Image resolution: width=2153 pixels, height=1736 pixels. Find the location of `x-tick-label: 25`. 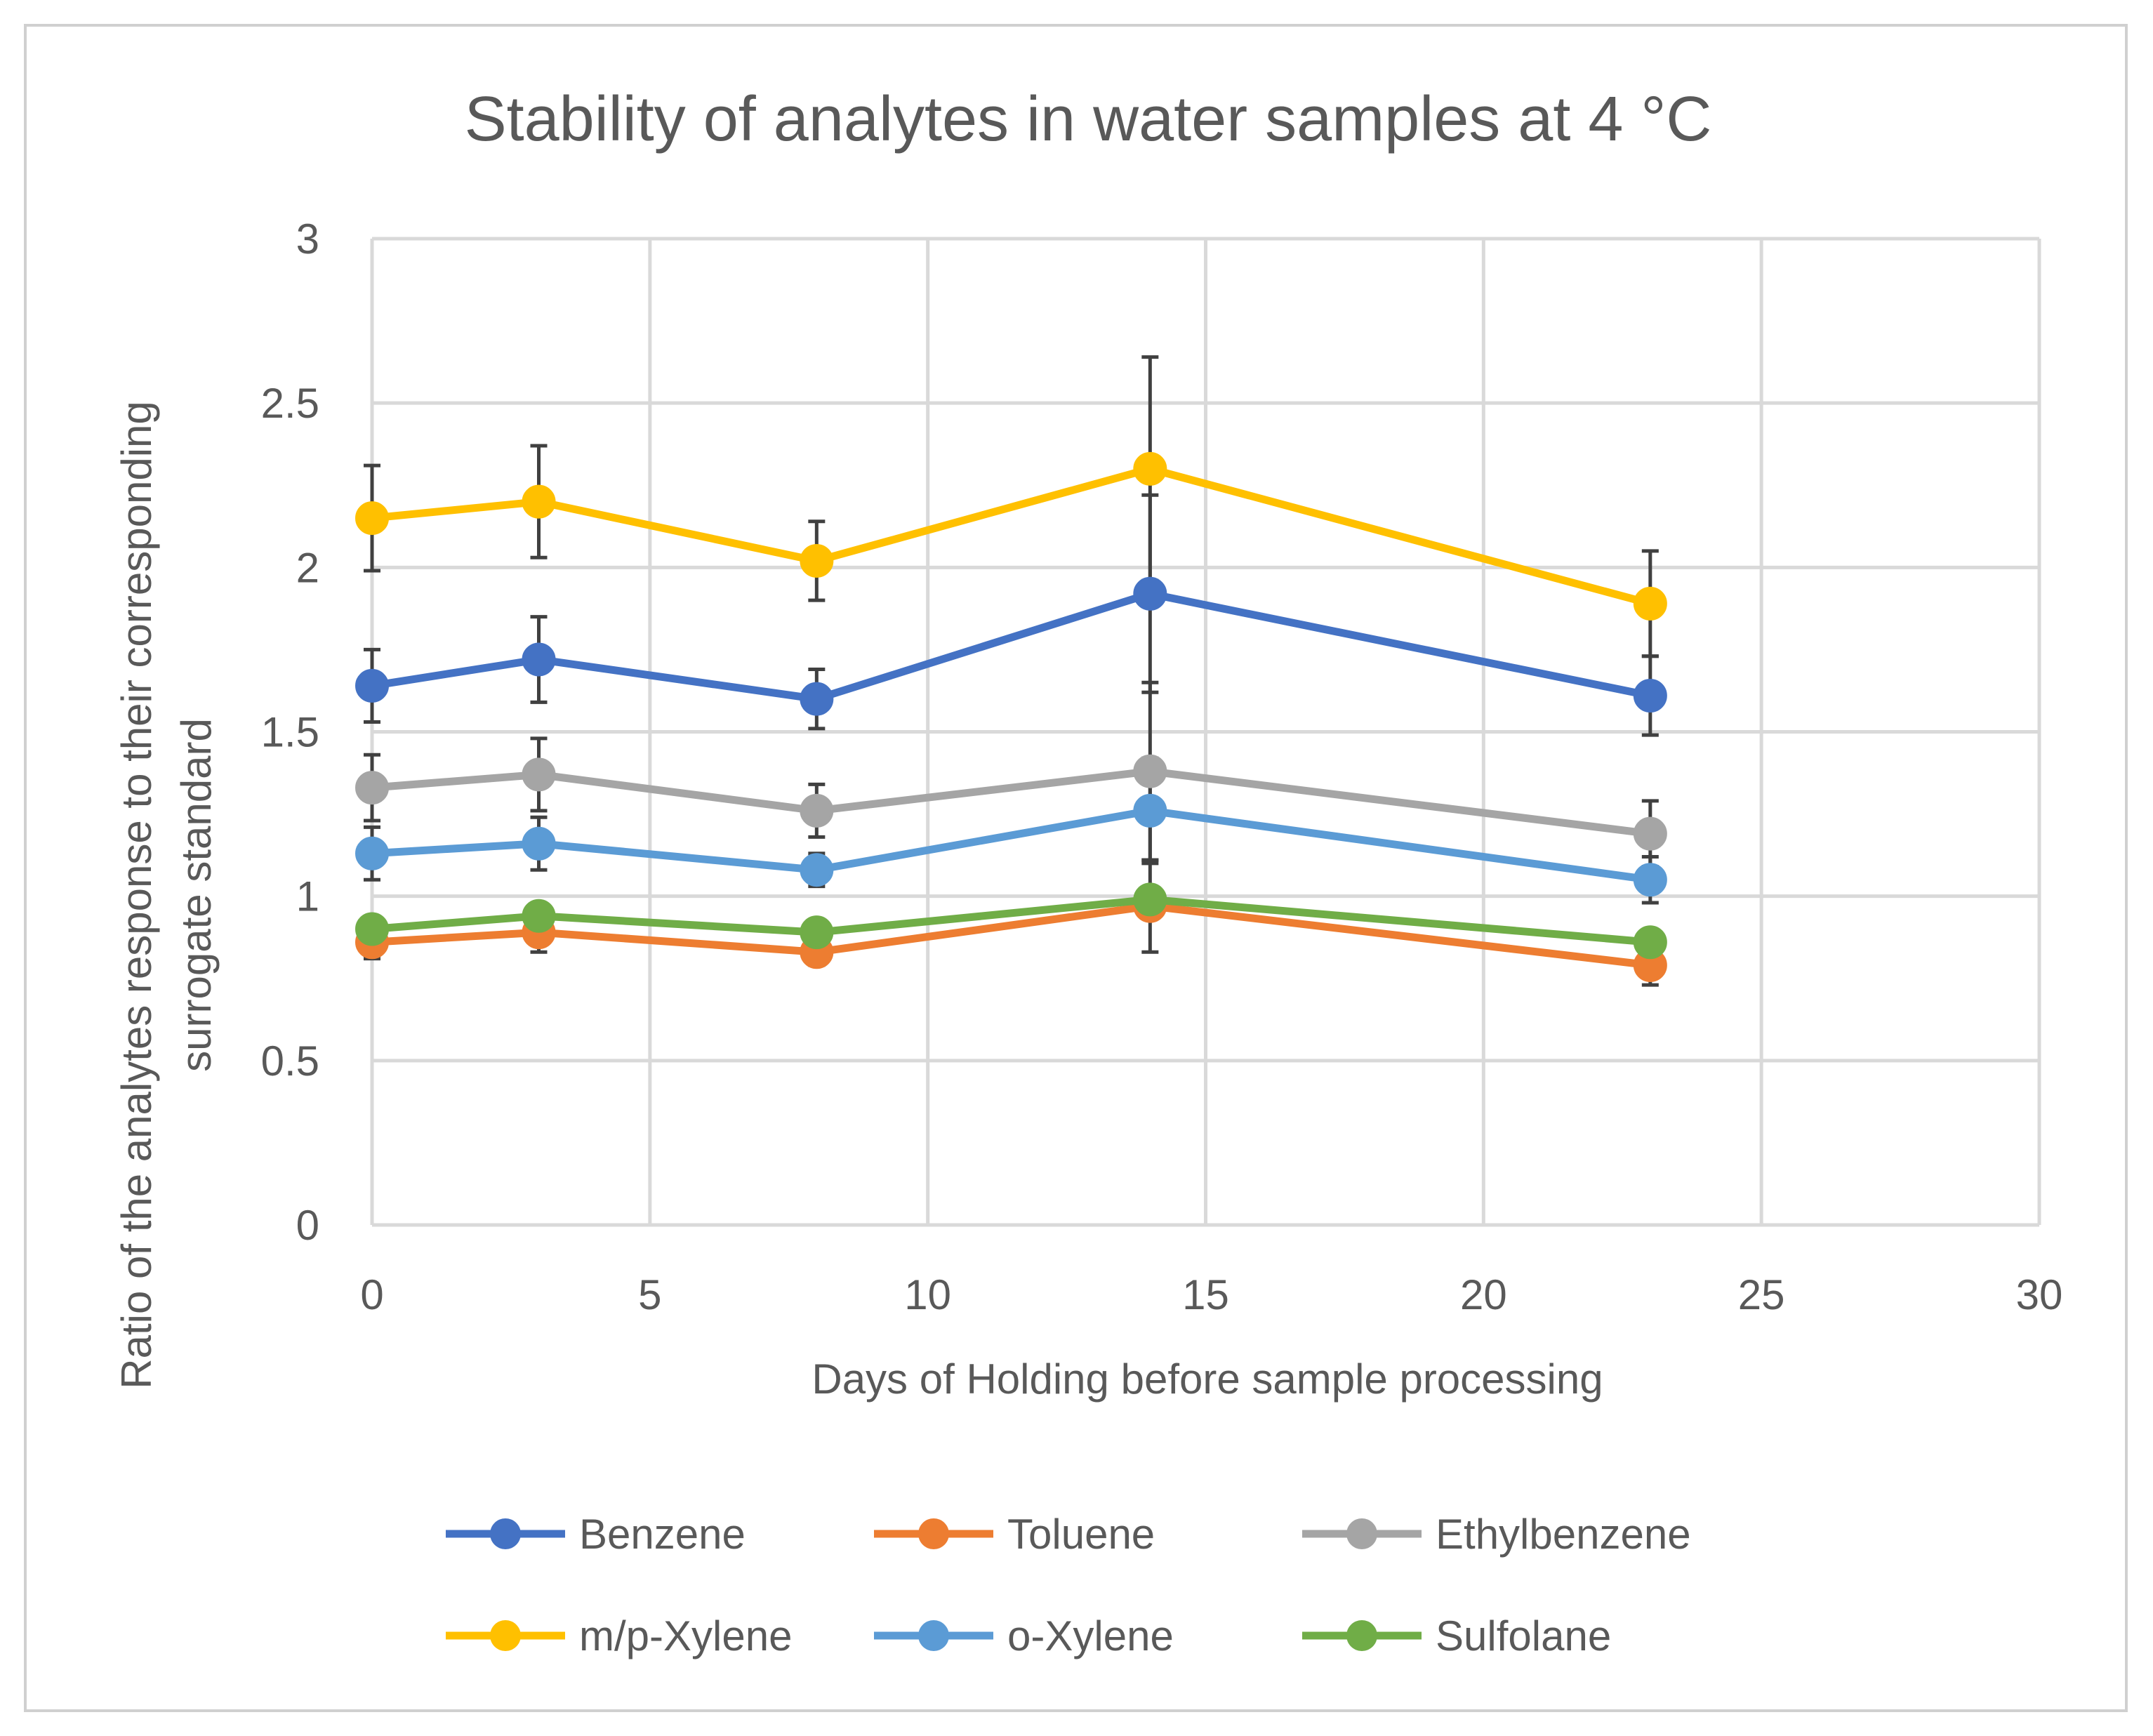

x-tick-label: 25 is located at coordinates (1761, 1294).